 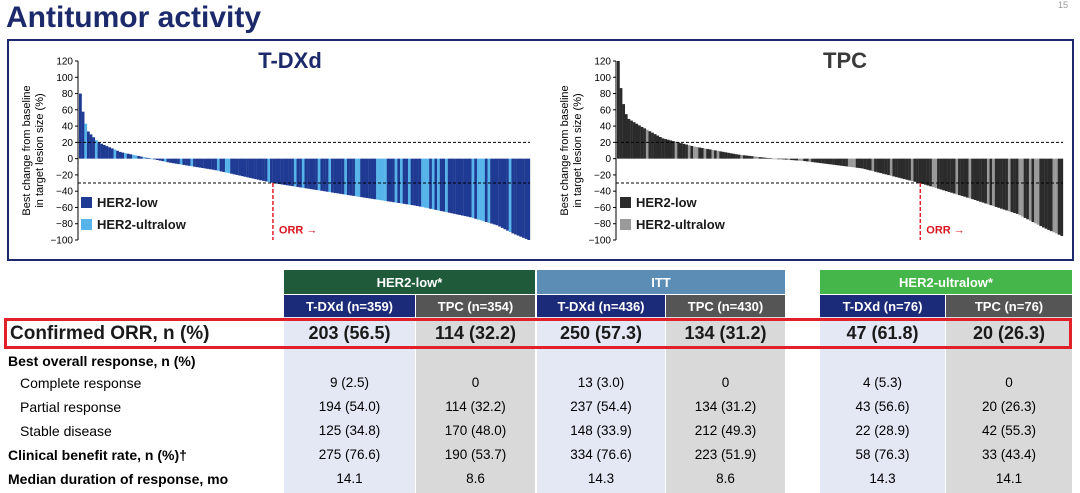 What do you see at coordinates (602, 224) in the screenshot?
I see `y-tick-label: −80` at bounding box center [602, 224].